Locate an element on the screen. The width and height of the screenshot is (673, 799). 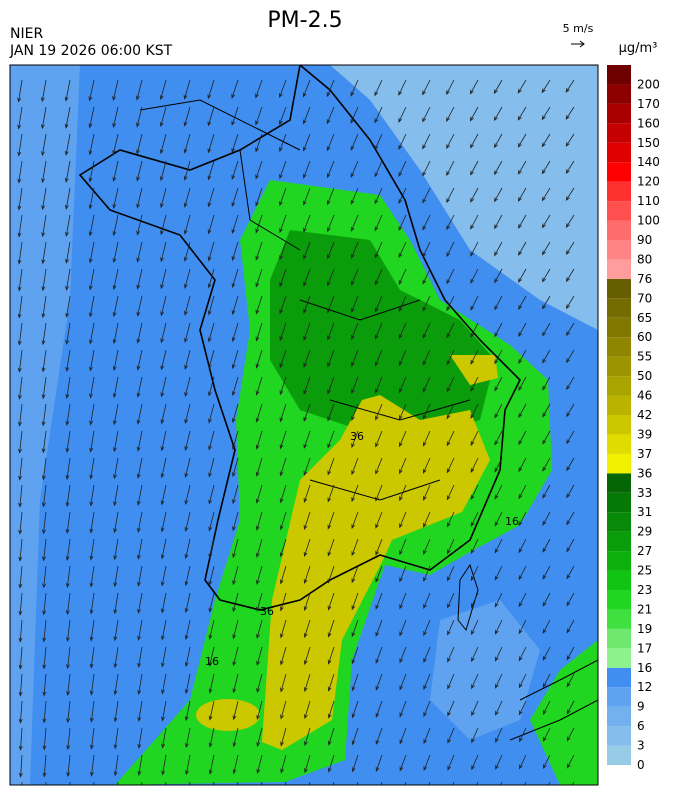
colorbar-label: 9 is located at coordinates (641, 707).